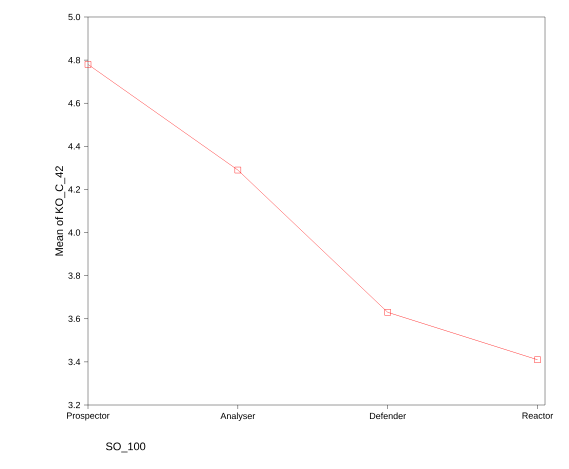  Describe the element at coordinates (388, 416) in the screenshot. I see `x-tick-label: Defender` at that location.